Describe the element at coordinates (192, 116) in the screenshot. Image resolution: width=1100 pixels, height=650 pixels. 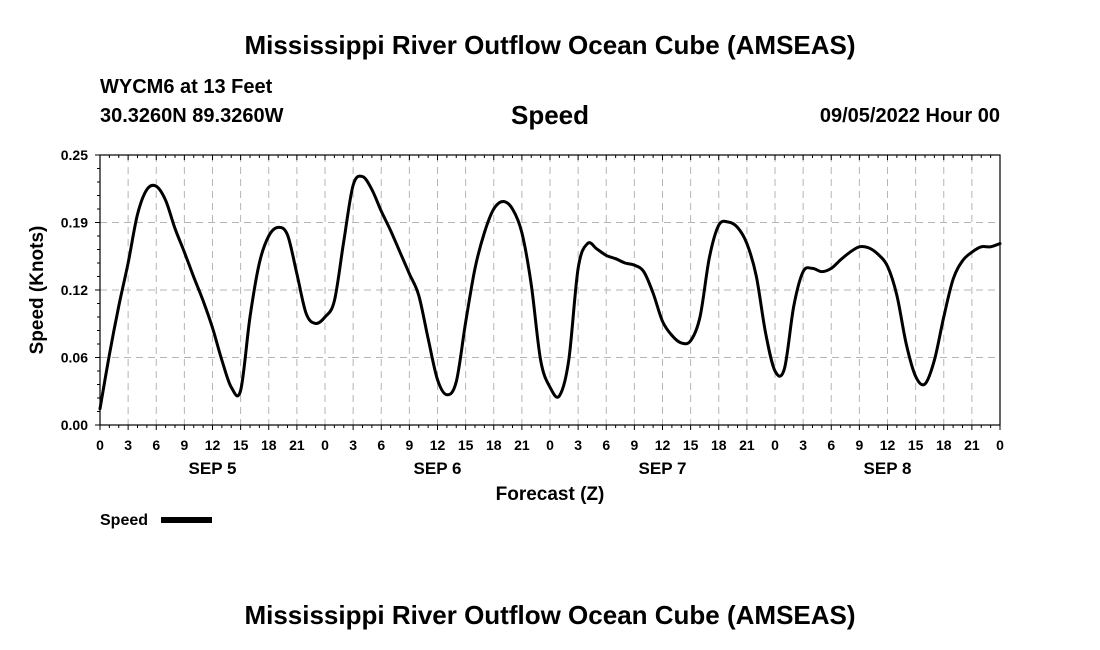
I see `coordinates-label: 30.3260N 89.3260W` at that location.